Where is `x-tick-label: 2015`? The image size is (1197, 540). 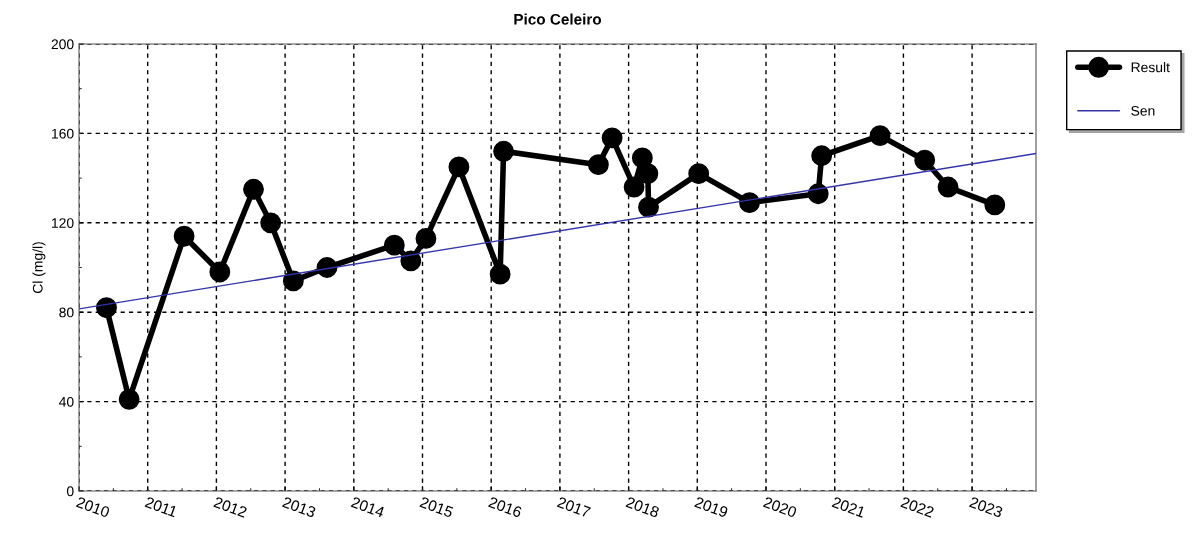
x-tick-label: 2015 is located at coordinates (436, 507).